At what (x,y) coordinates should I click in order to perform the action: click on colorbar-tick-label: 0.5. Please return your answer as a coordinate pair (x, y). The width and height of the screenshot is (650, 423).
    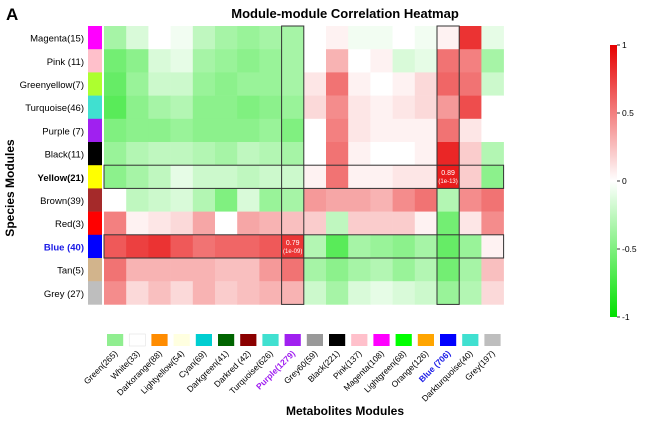
    Looking at the image, I should click on (628, 113).